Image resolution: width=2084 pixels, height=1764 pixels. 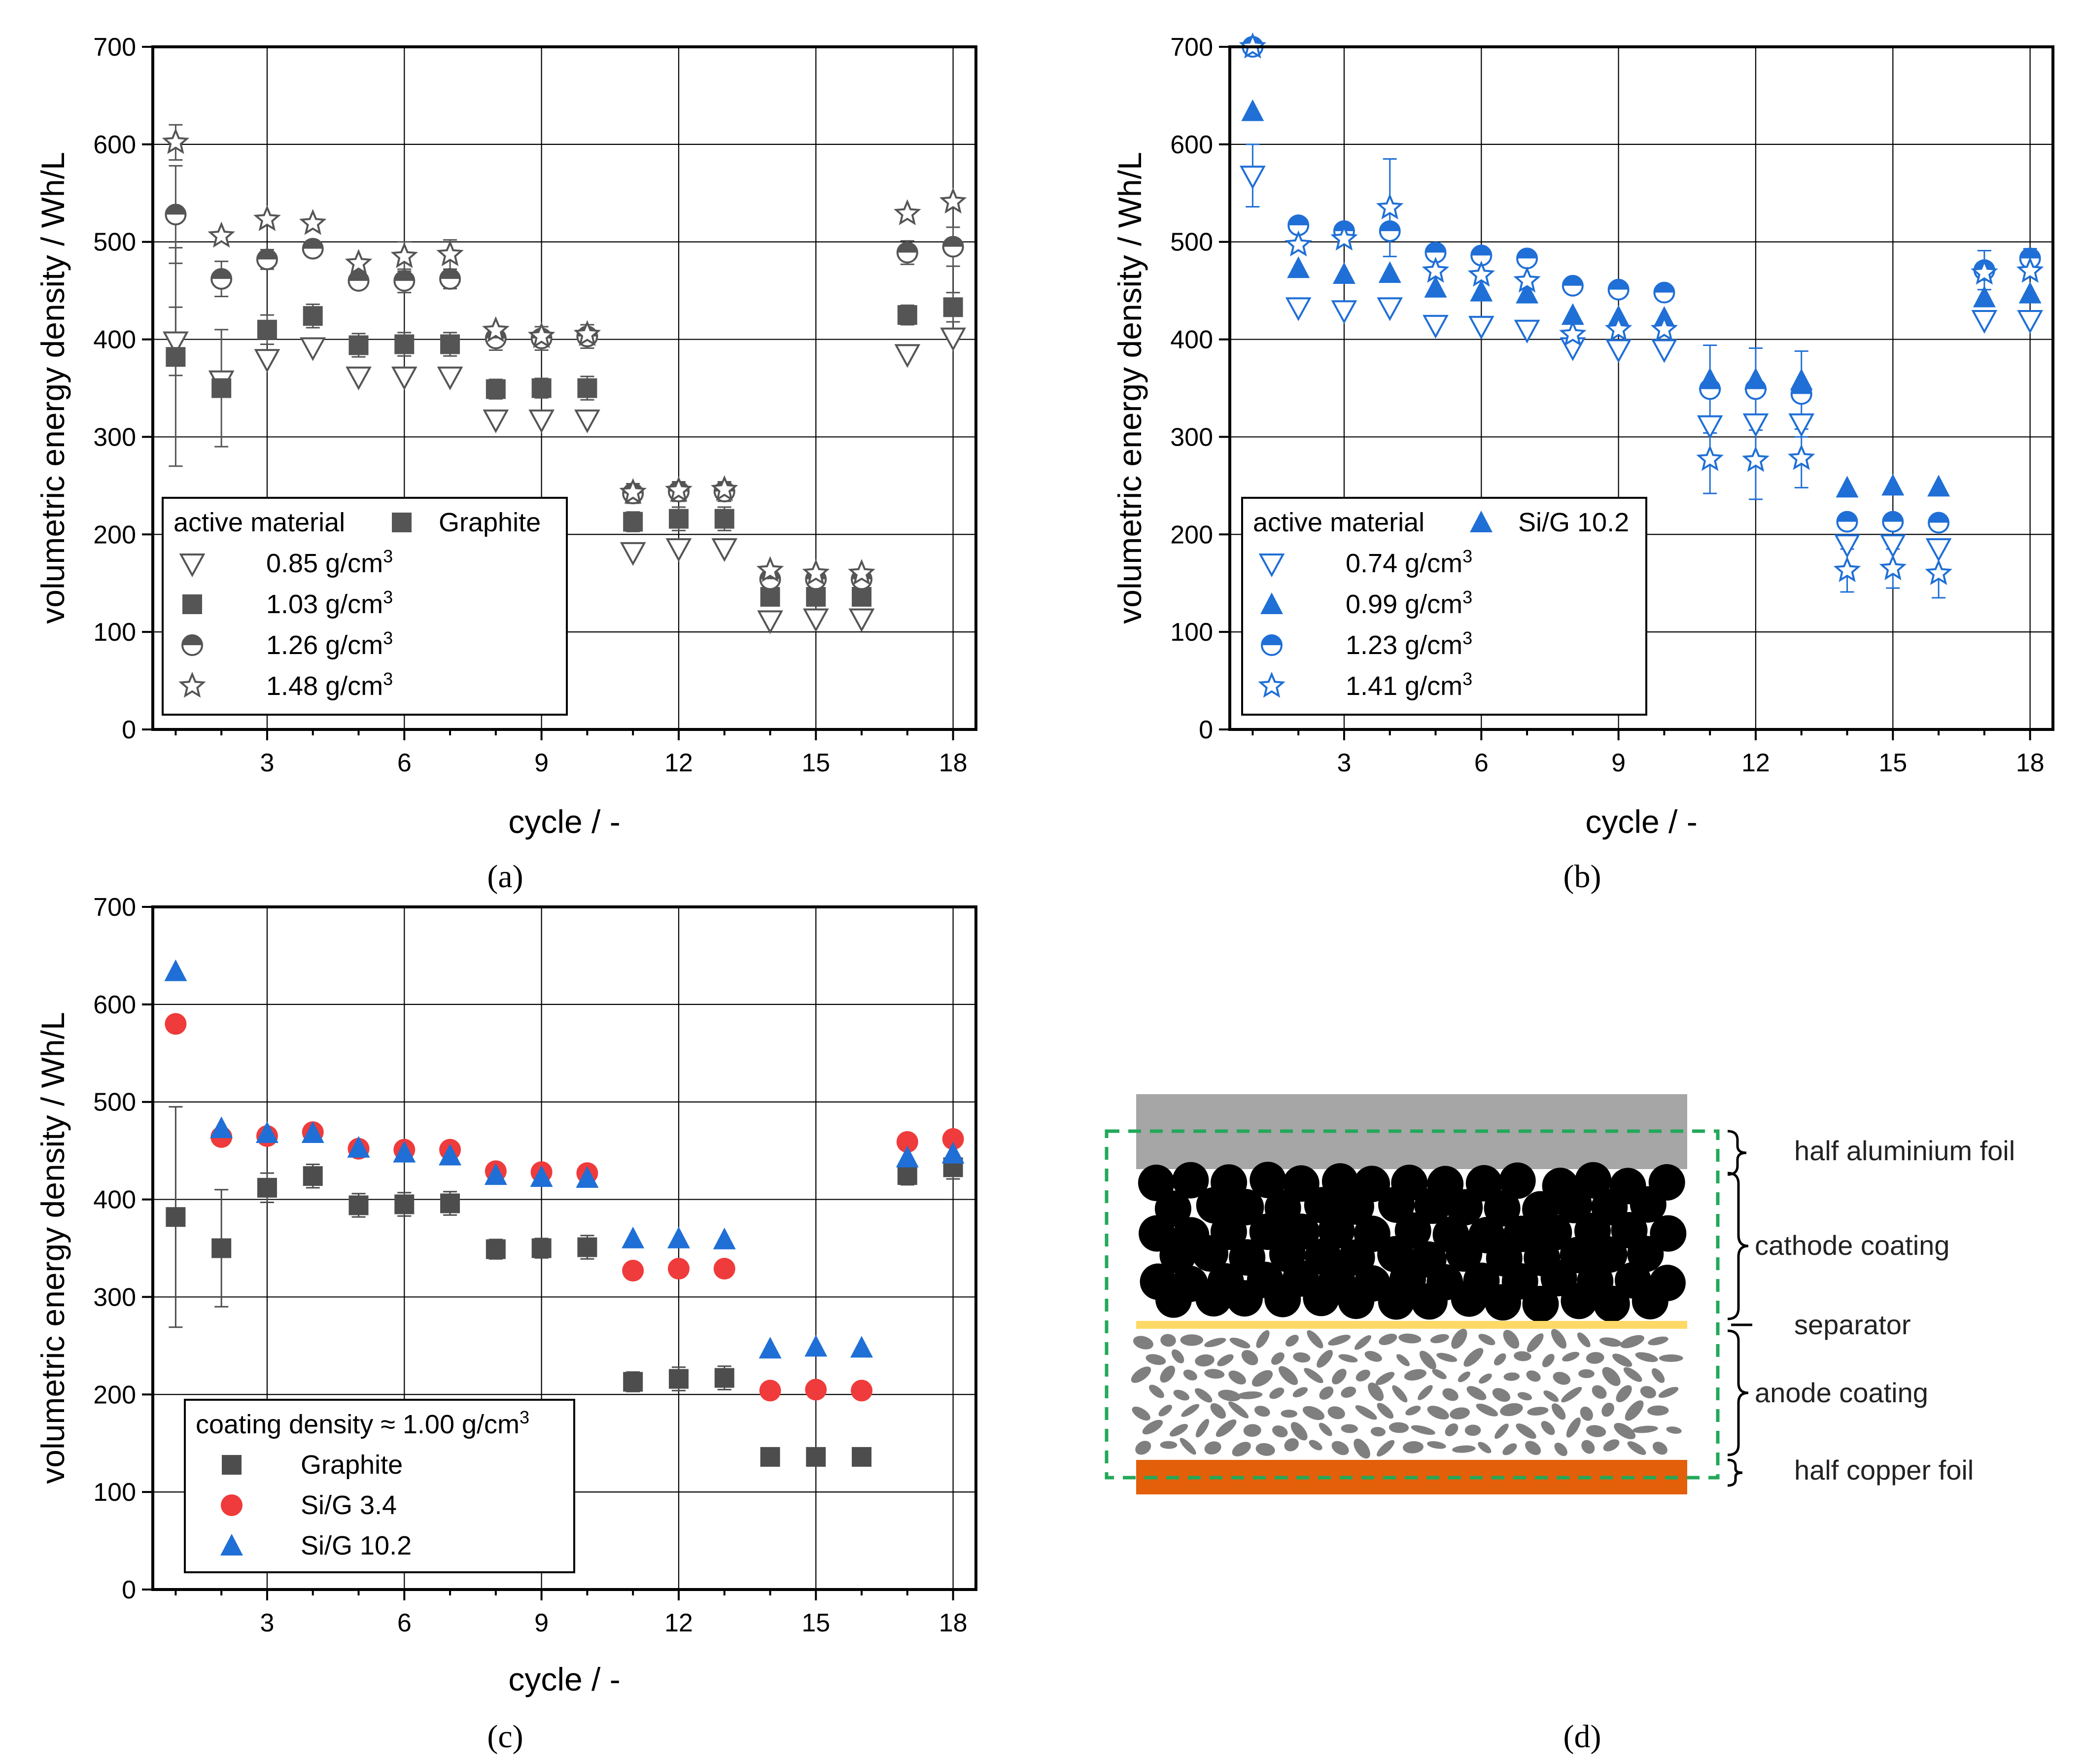 I want to click on legend-title: active material, so click(x=1338, y=522).